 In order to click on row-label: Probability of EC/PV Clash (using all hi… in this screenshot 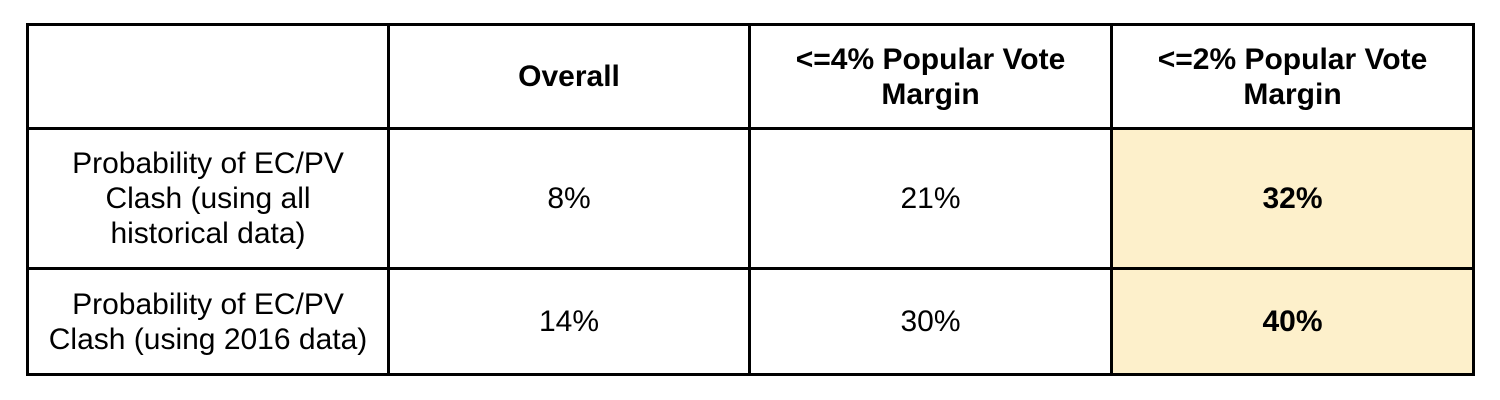, I will do `click(208, 198)`.